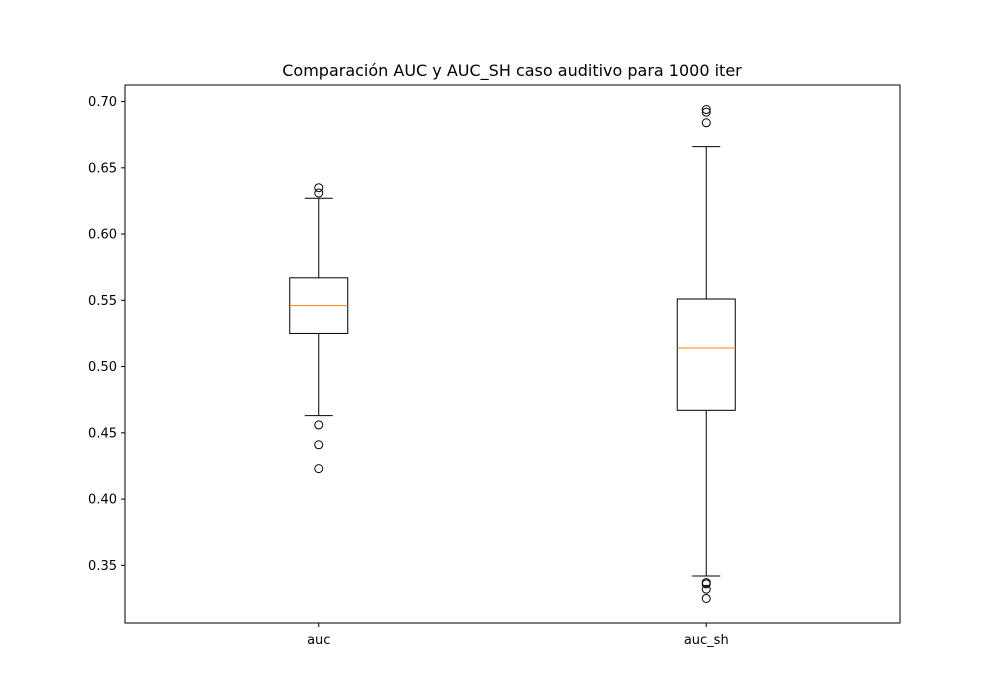 This screenshot has width=1000, height=700. Describe the element at coordinates (102, 102) in the screenshot. I see `y-tick-label: 0.70` at that location.